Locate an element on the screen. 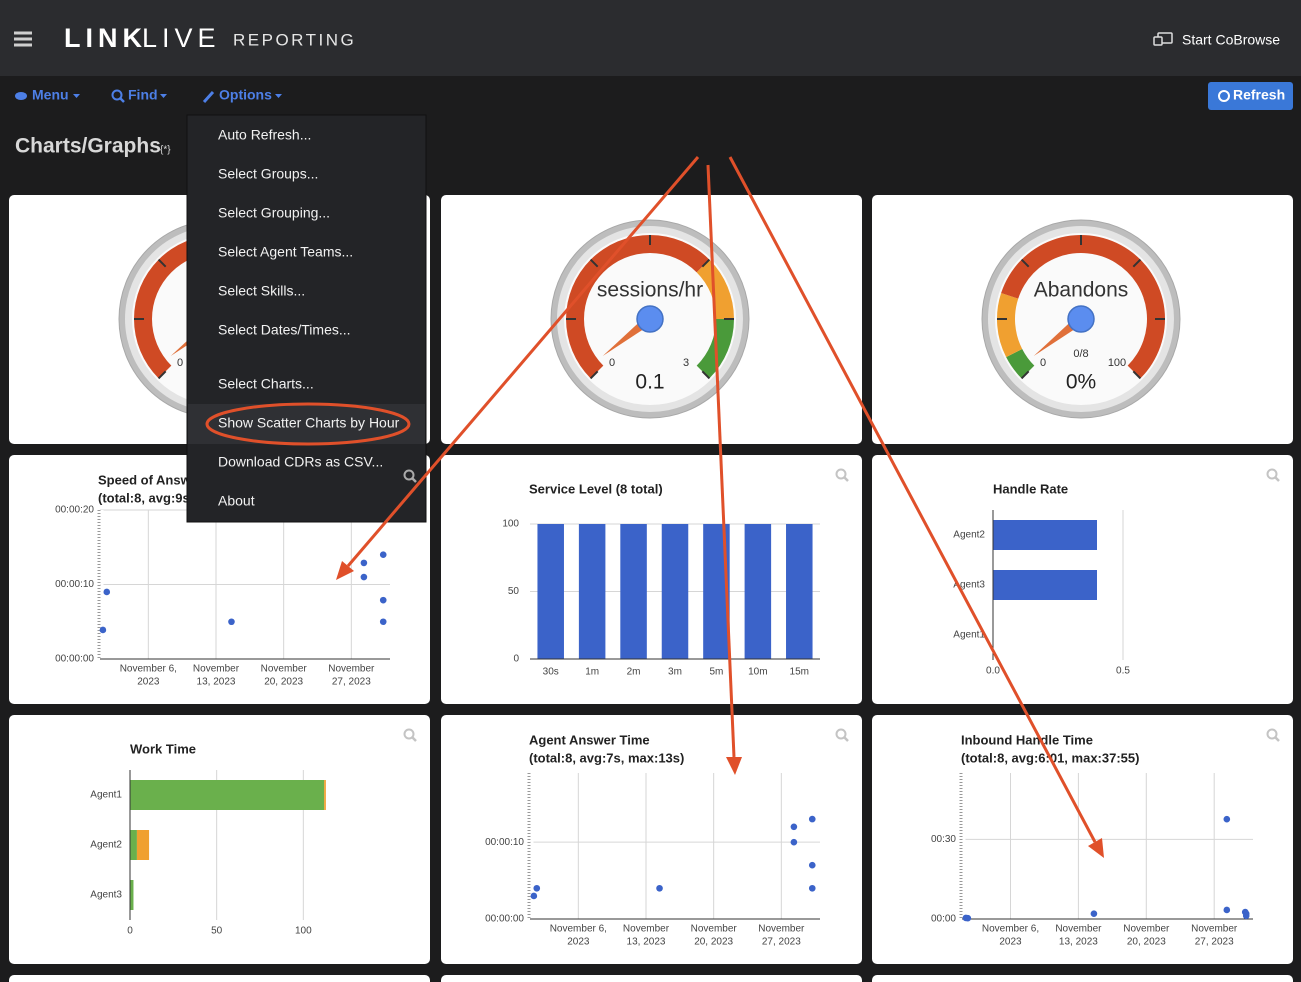 This screenshot has width=1301, height=982. dropdown-item: About is located at coordinates (236, 501).